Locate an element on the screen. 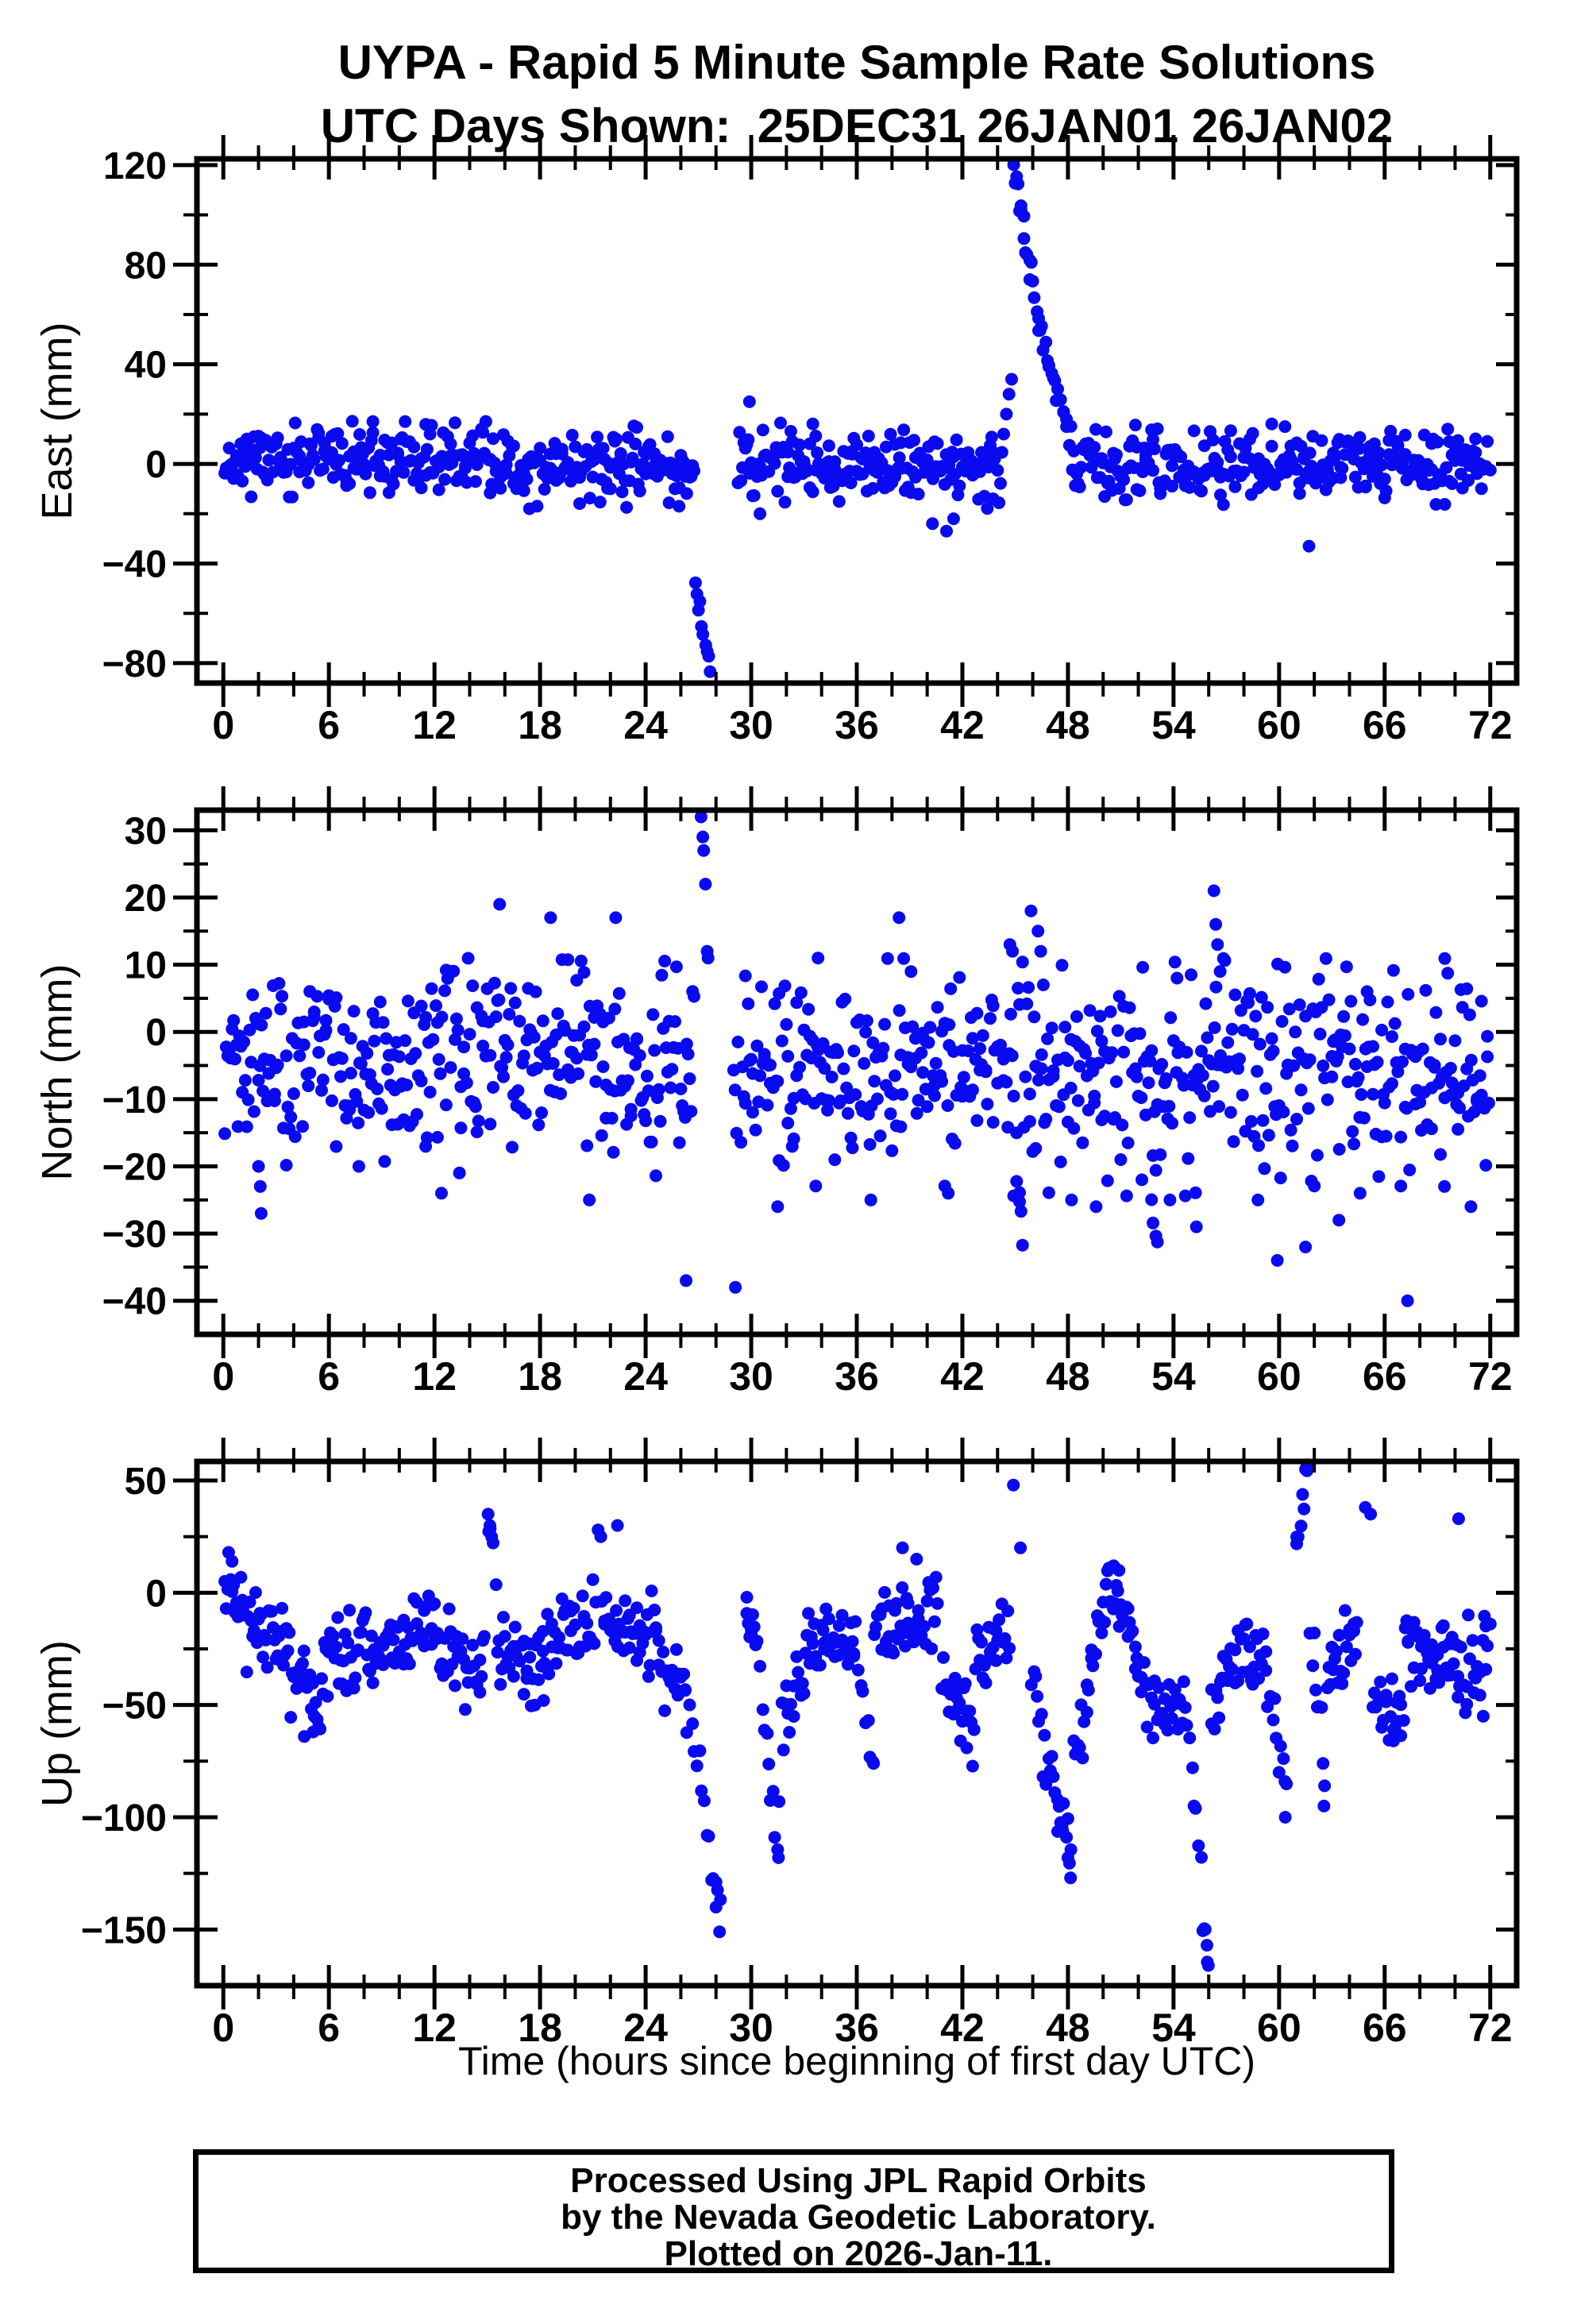 Image resolution: width=1577 pixels, height=2324 pixels. y-tick-label: −80 is located at coordinates (135, 664).